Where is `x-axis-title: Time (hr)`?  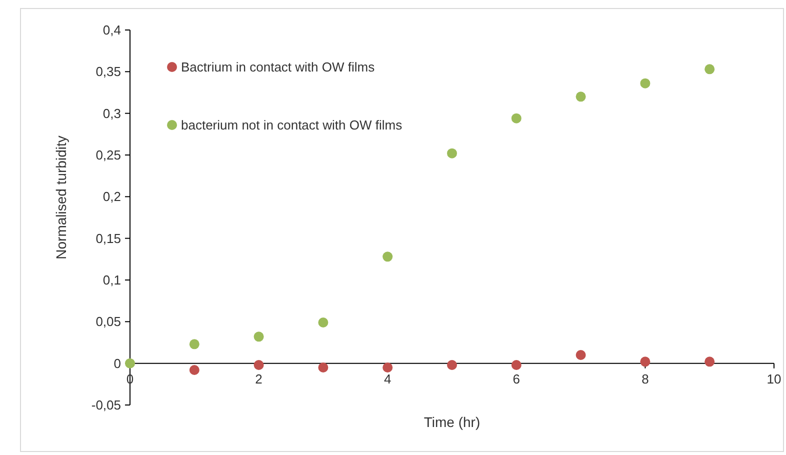 x-axis-title: Time (hr) is located at coordinates (452, 422).